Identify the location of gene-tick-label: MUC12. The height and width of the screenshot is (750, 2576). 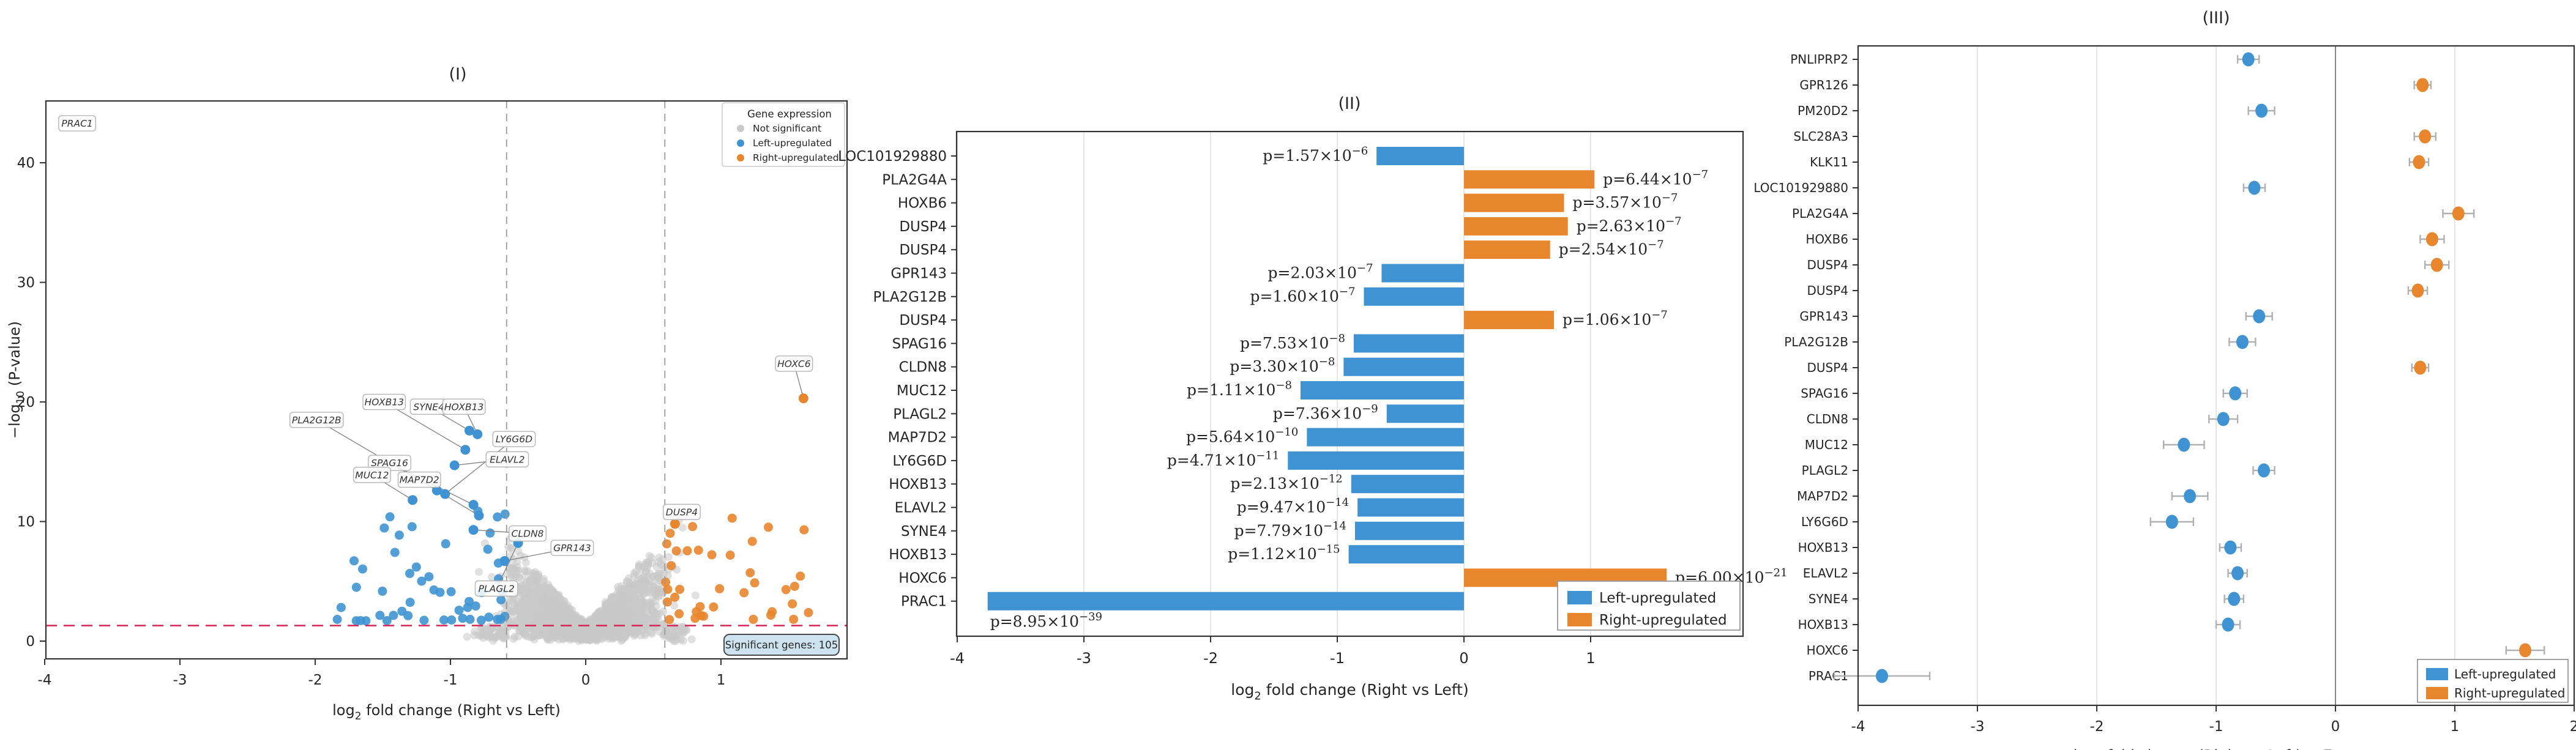
(922, 391).